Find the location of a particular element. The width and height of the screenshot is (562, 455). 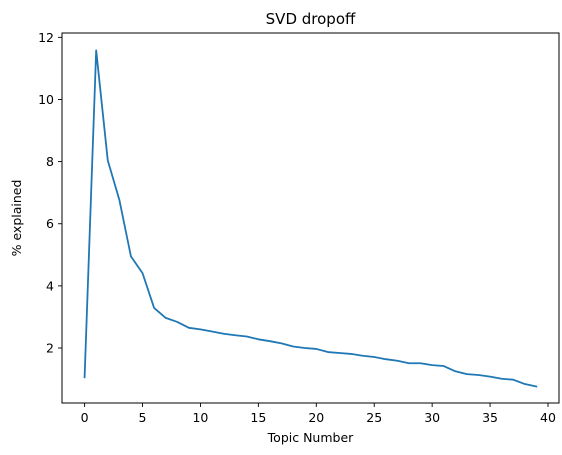

x-tick-label: 10 is located at coordinates (200, 417).